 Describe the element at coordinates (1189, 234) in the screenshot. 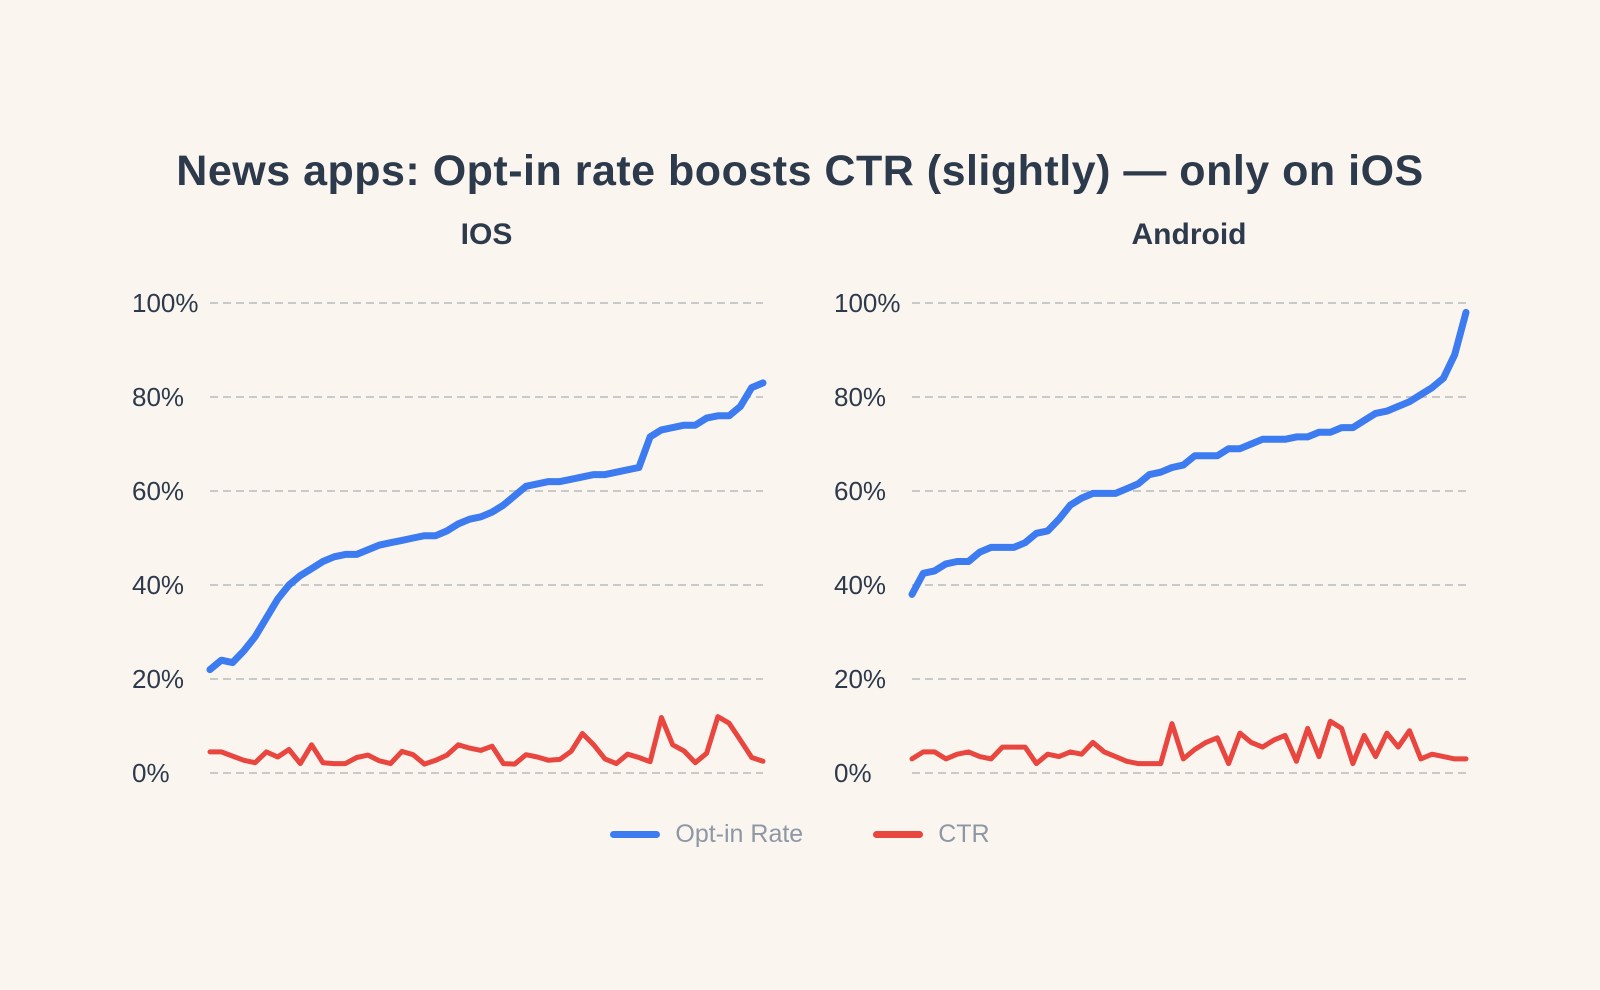

I see `chart-title-android: Android` at that location.